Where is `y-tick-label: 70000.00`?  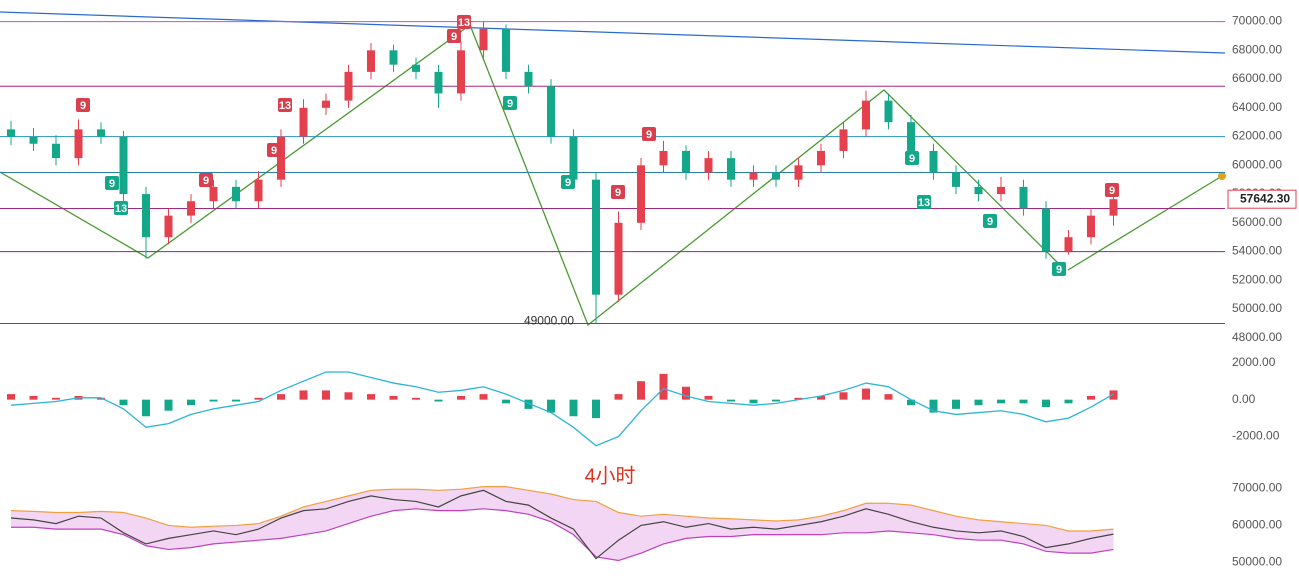
y-tick-label: 70000.00 is located at coordinates (1257, 21).